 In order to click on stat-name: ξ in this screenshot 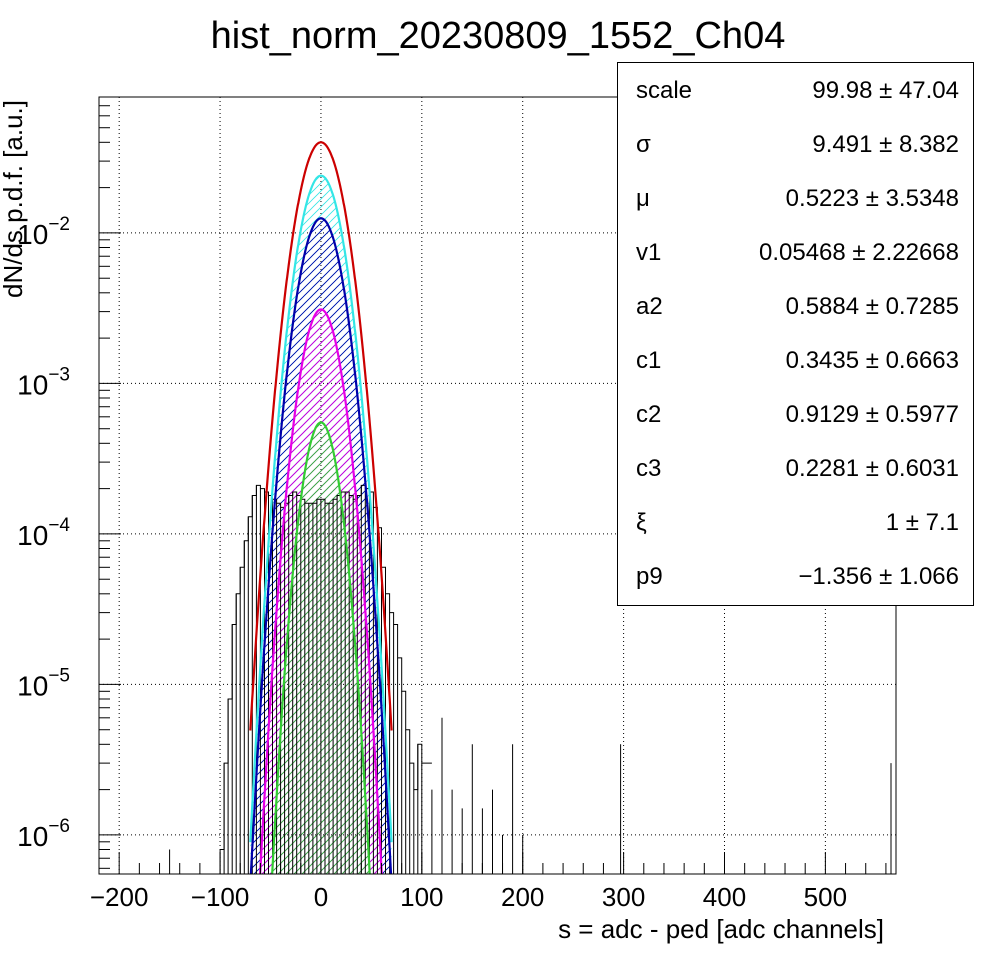, I will do `click(641, 522)`.